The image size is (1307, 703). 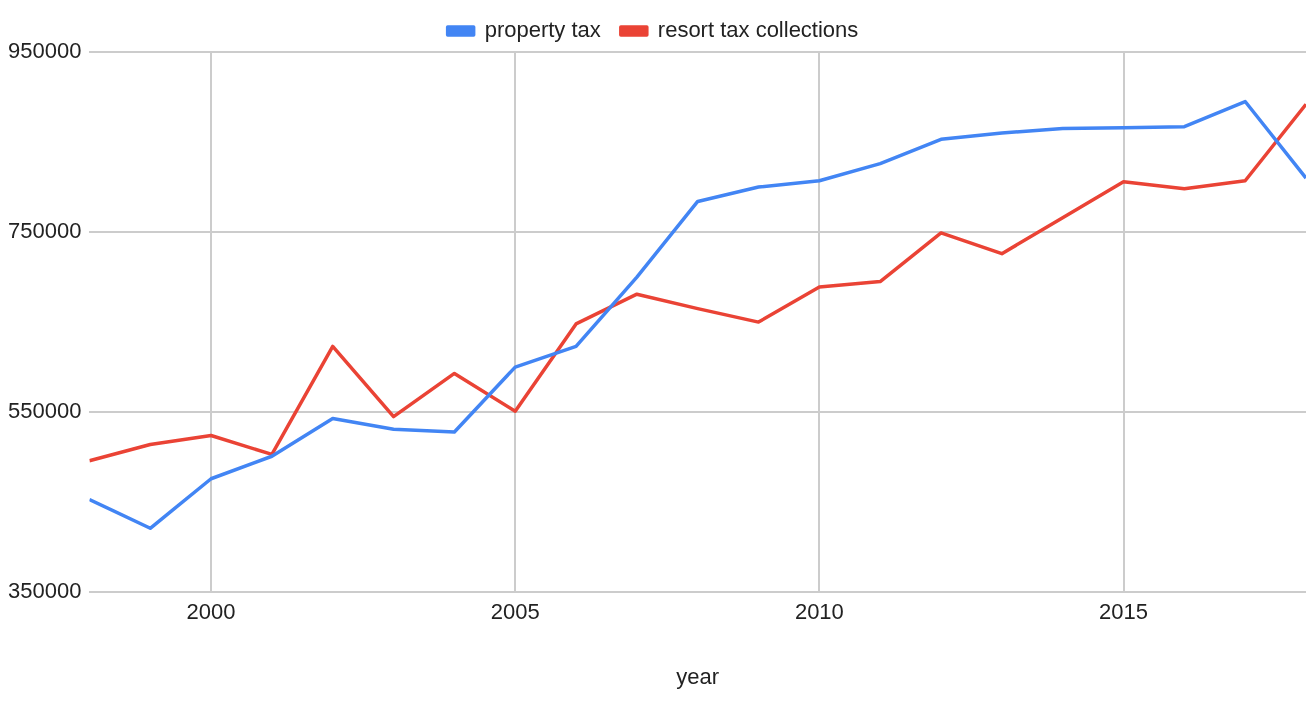 I want to click on x-tick-label: 2010, so click(x=819, y=612).